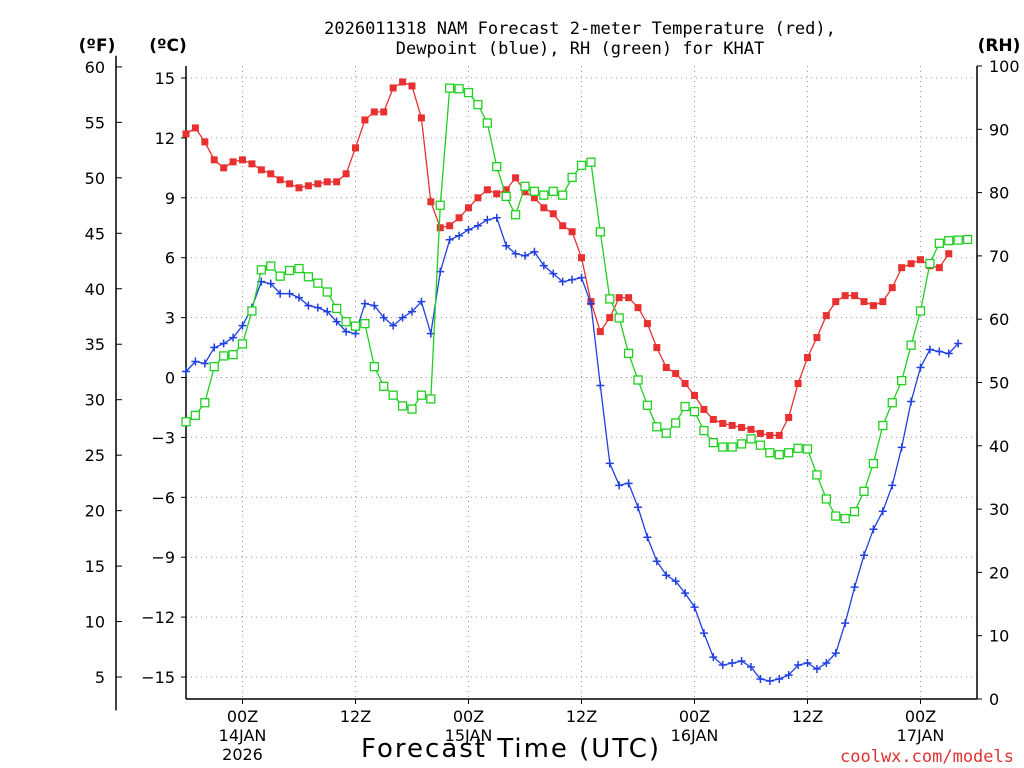  I want to click on chart-title-line2: Dewpoint (blue), RH (green) for KHAT, so click(580, 49).